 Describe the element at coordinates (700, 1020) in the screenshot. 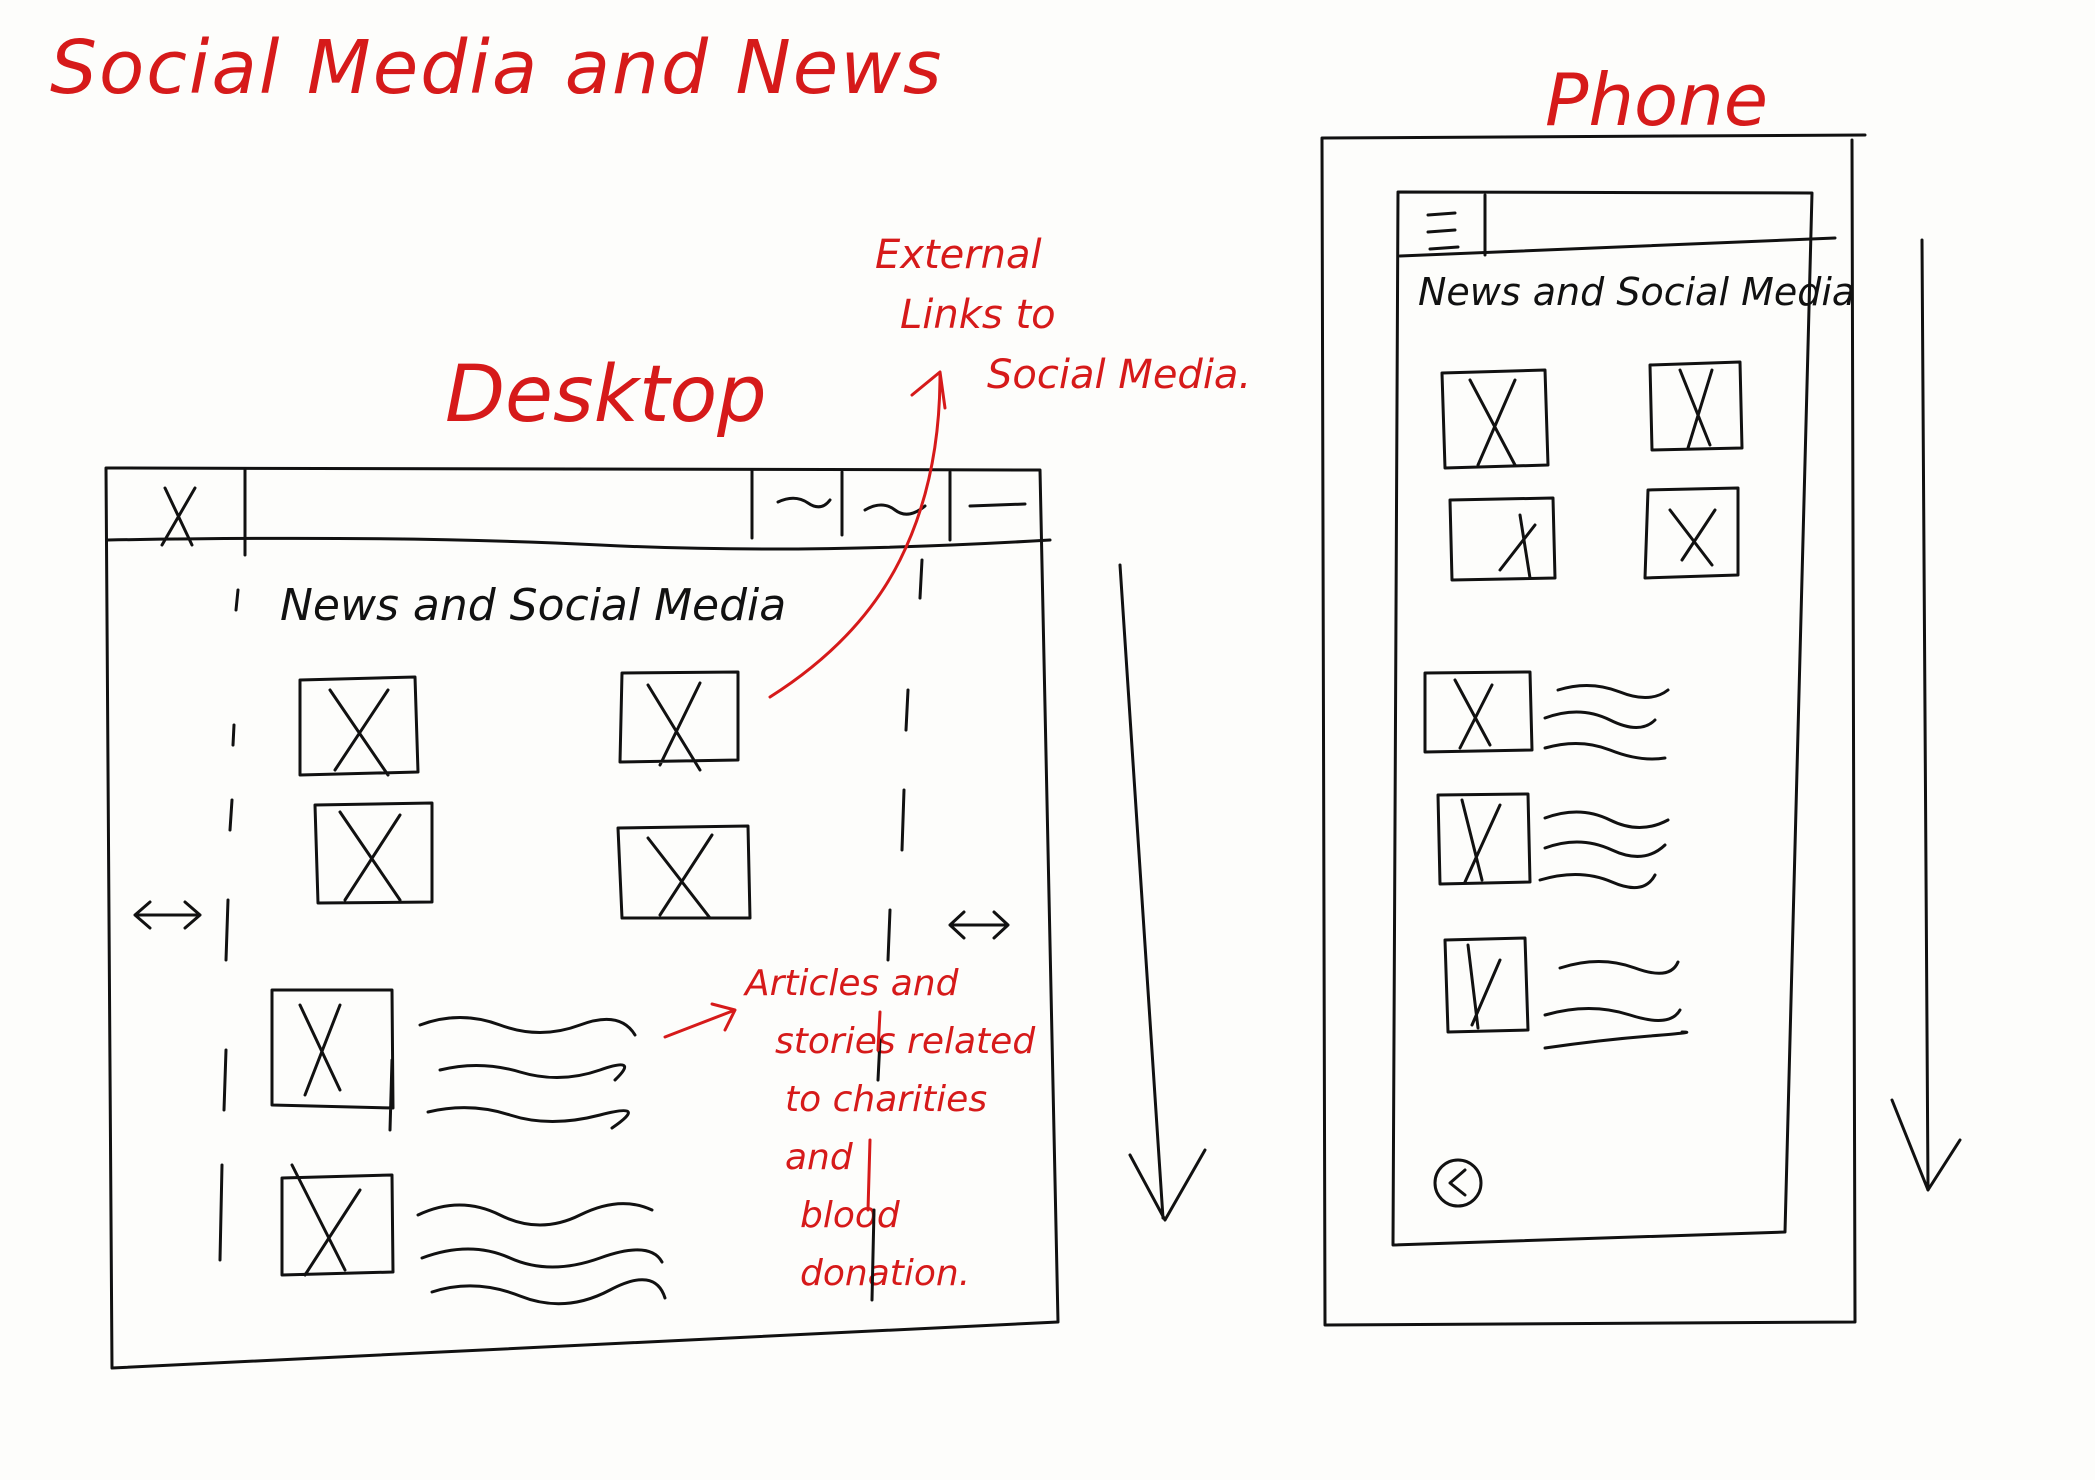

I see `articles-arrow-icon` at that location.